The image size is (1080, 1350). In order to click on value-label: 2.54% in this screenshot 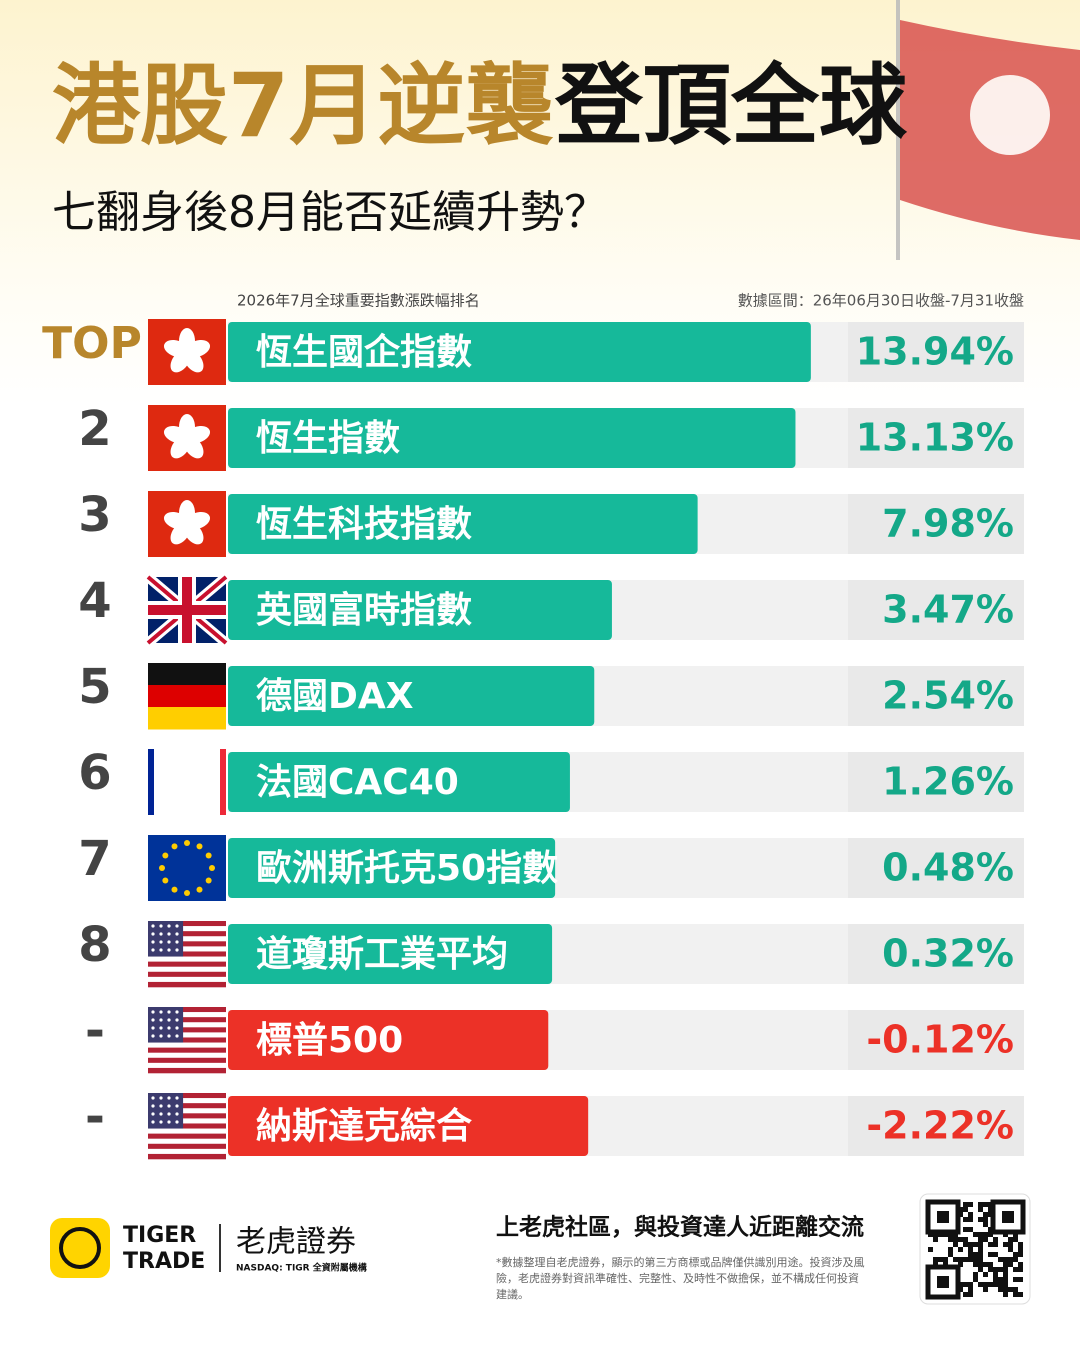, I will do `click(948, 696)`.